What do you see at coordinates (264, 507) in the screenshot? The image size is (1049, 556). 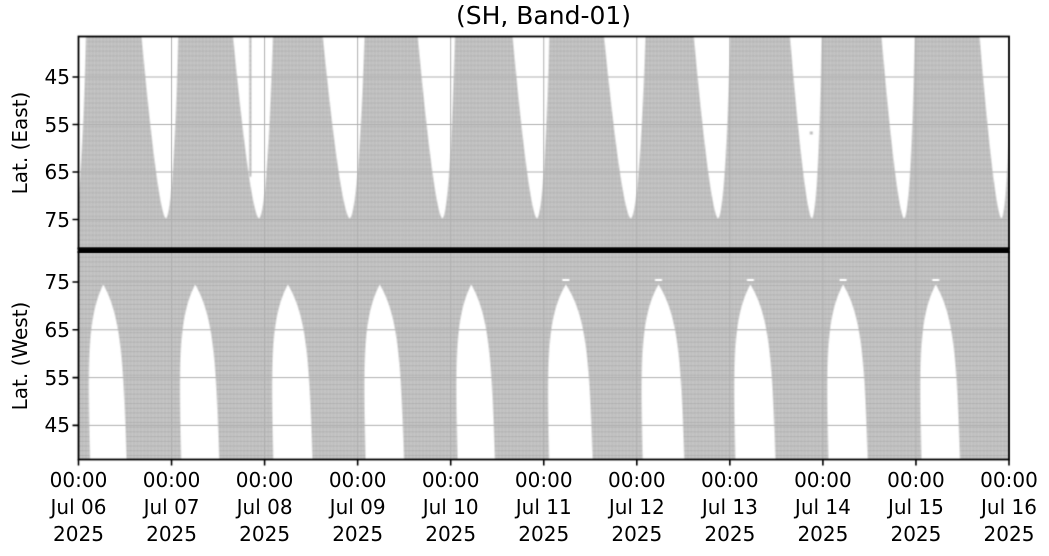 I see `x-tick-label: 00:00 Jul 08 2025` at bounding box center [264, 507].